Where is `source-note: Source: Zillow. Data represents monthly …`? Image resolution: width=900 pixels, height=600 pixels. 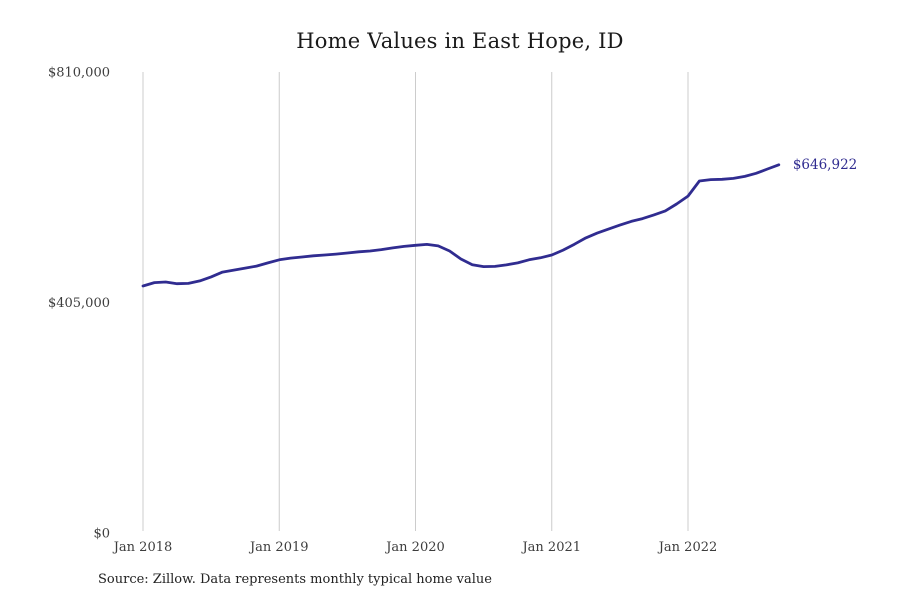 source-note: Source: Zillow. Data represents monthly … is located at coordinates (295, 579).